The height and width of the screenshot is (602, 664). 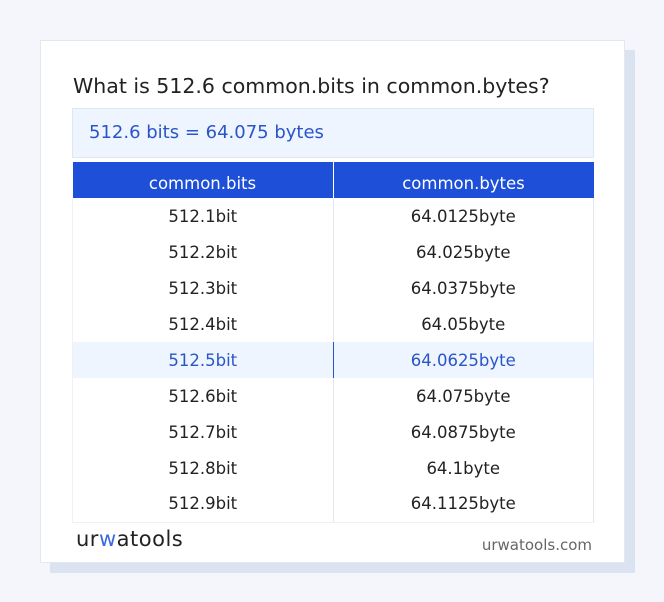 I want to click on bytes-cell: 64.075byte, so click(x=463, y=396).